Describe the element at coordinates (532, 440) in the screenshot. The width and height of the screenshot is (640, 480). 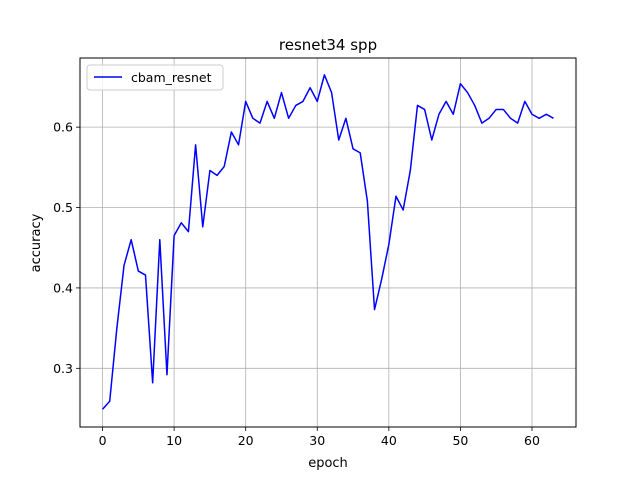
I see `x-tick-label: 60` at that location.